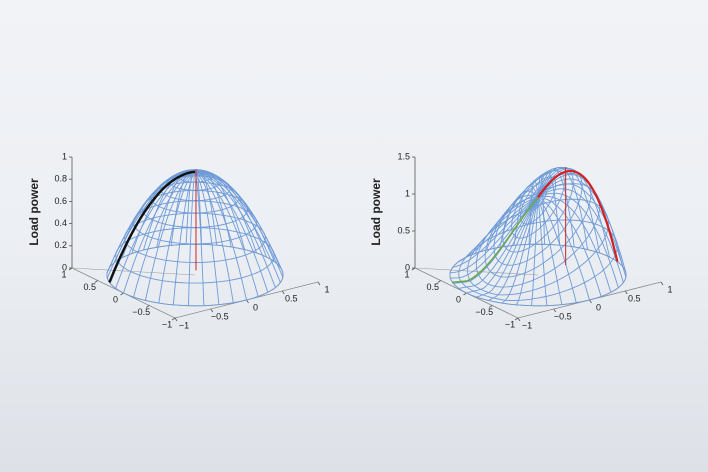 This screenshot has width=708, height=472. I want to click on z-tick-label: 1.5, so click(403, 156).